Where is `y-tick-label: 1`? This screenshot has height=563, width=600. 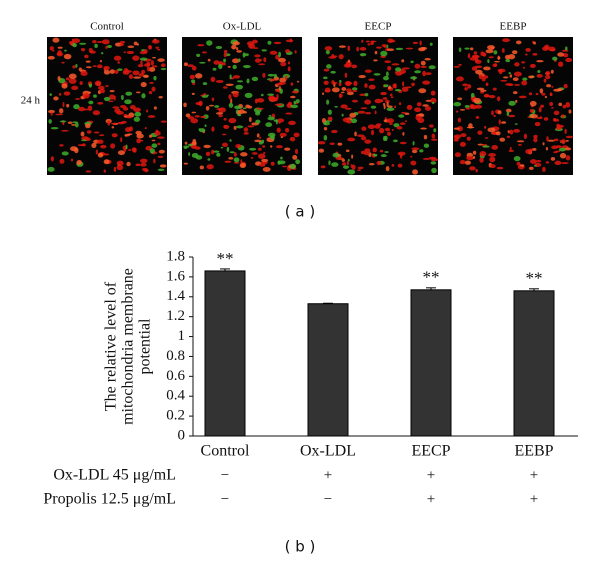 y-tick-label: 1 is located at coordinates (182, 336).